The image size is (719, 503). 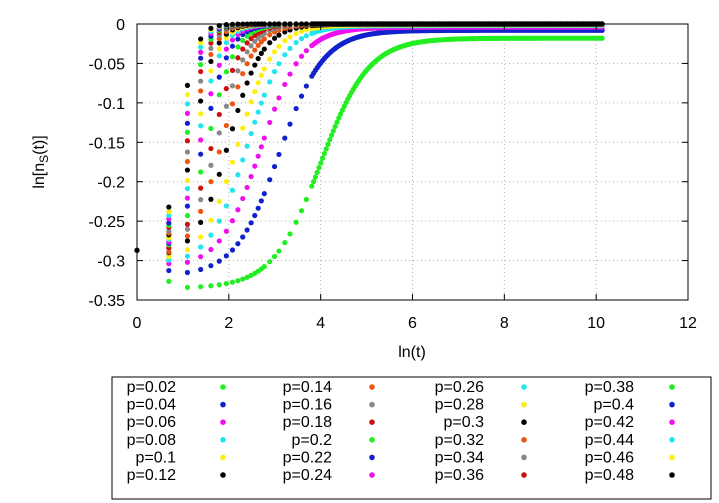 I want to click on legend-label: p=0.2, so click(x=312, y=440).